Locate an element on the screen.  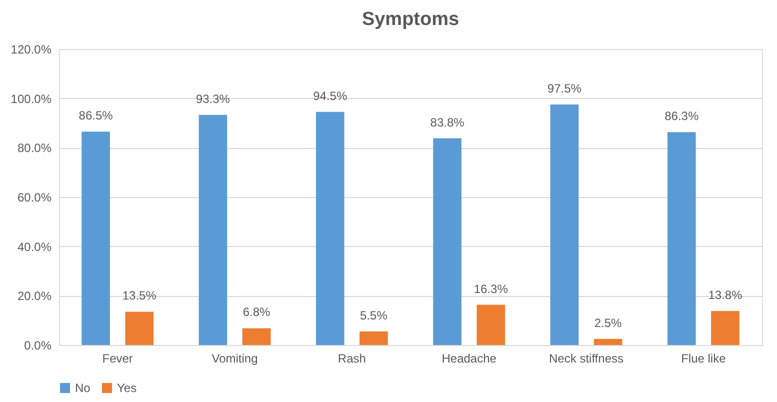
y-tick-label: 100.0% is located at coordinates (31, 99).